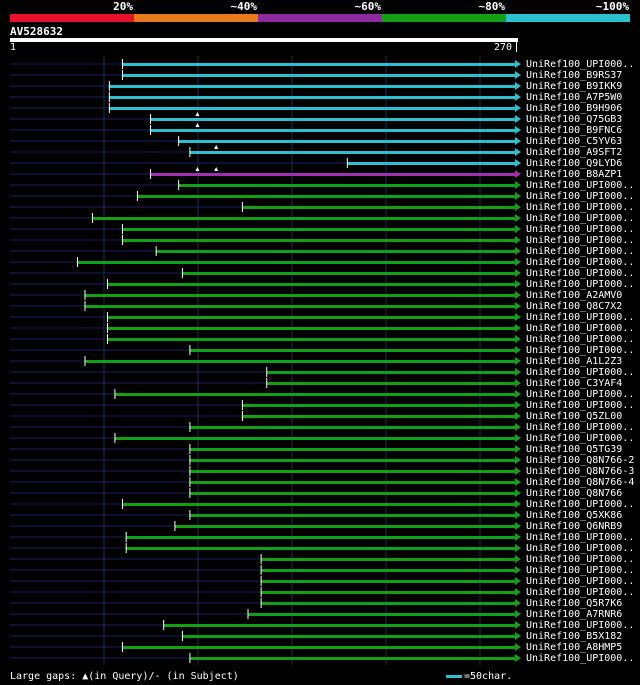 This screenshot has width=640, height=685. I want to click on hit-label: UniRef100_Q8N766-2, so click(580, 460).